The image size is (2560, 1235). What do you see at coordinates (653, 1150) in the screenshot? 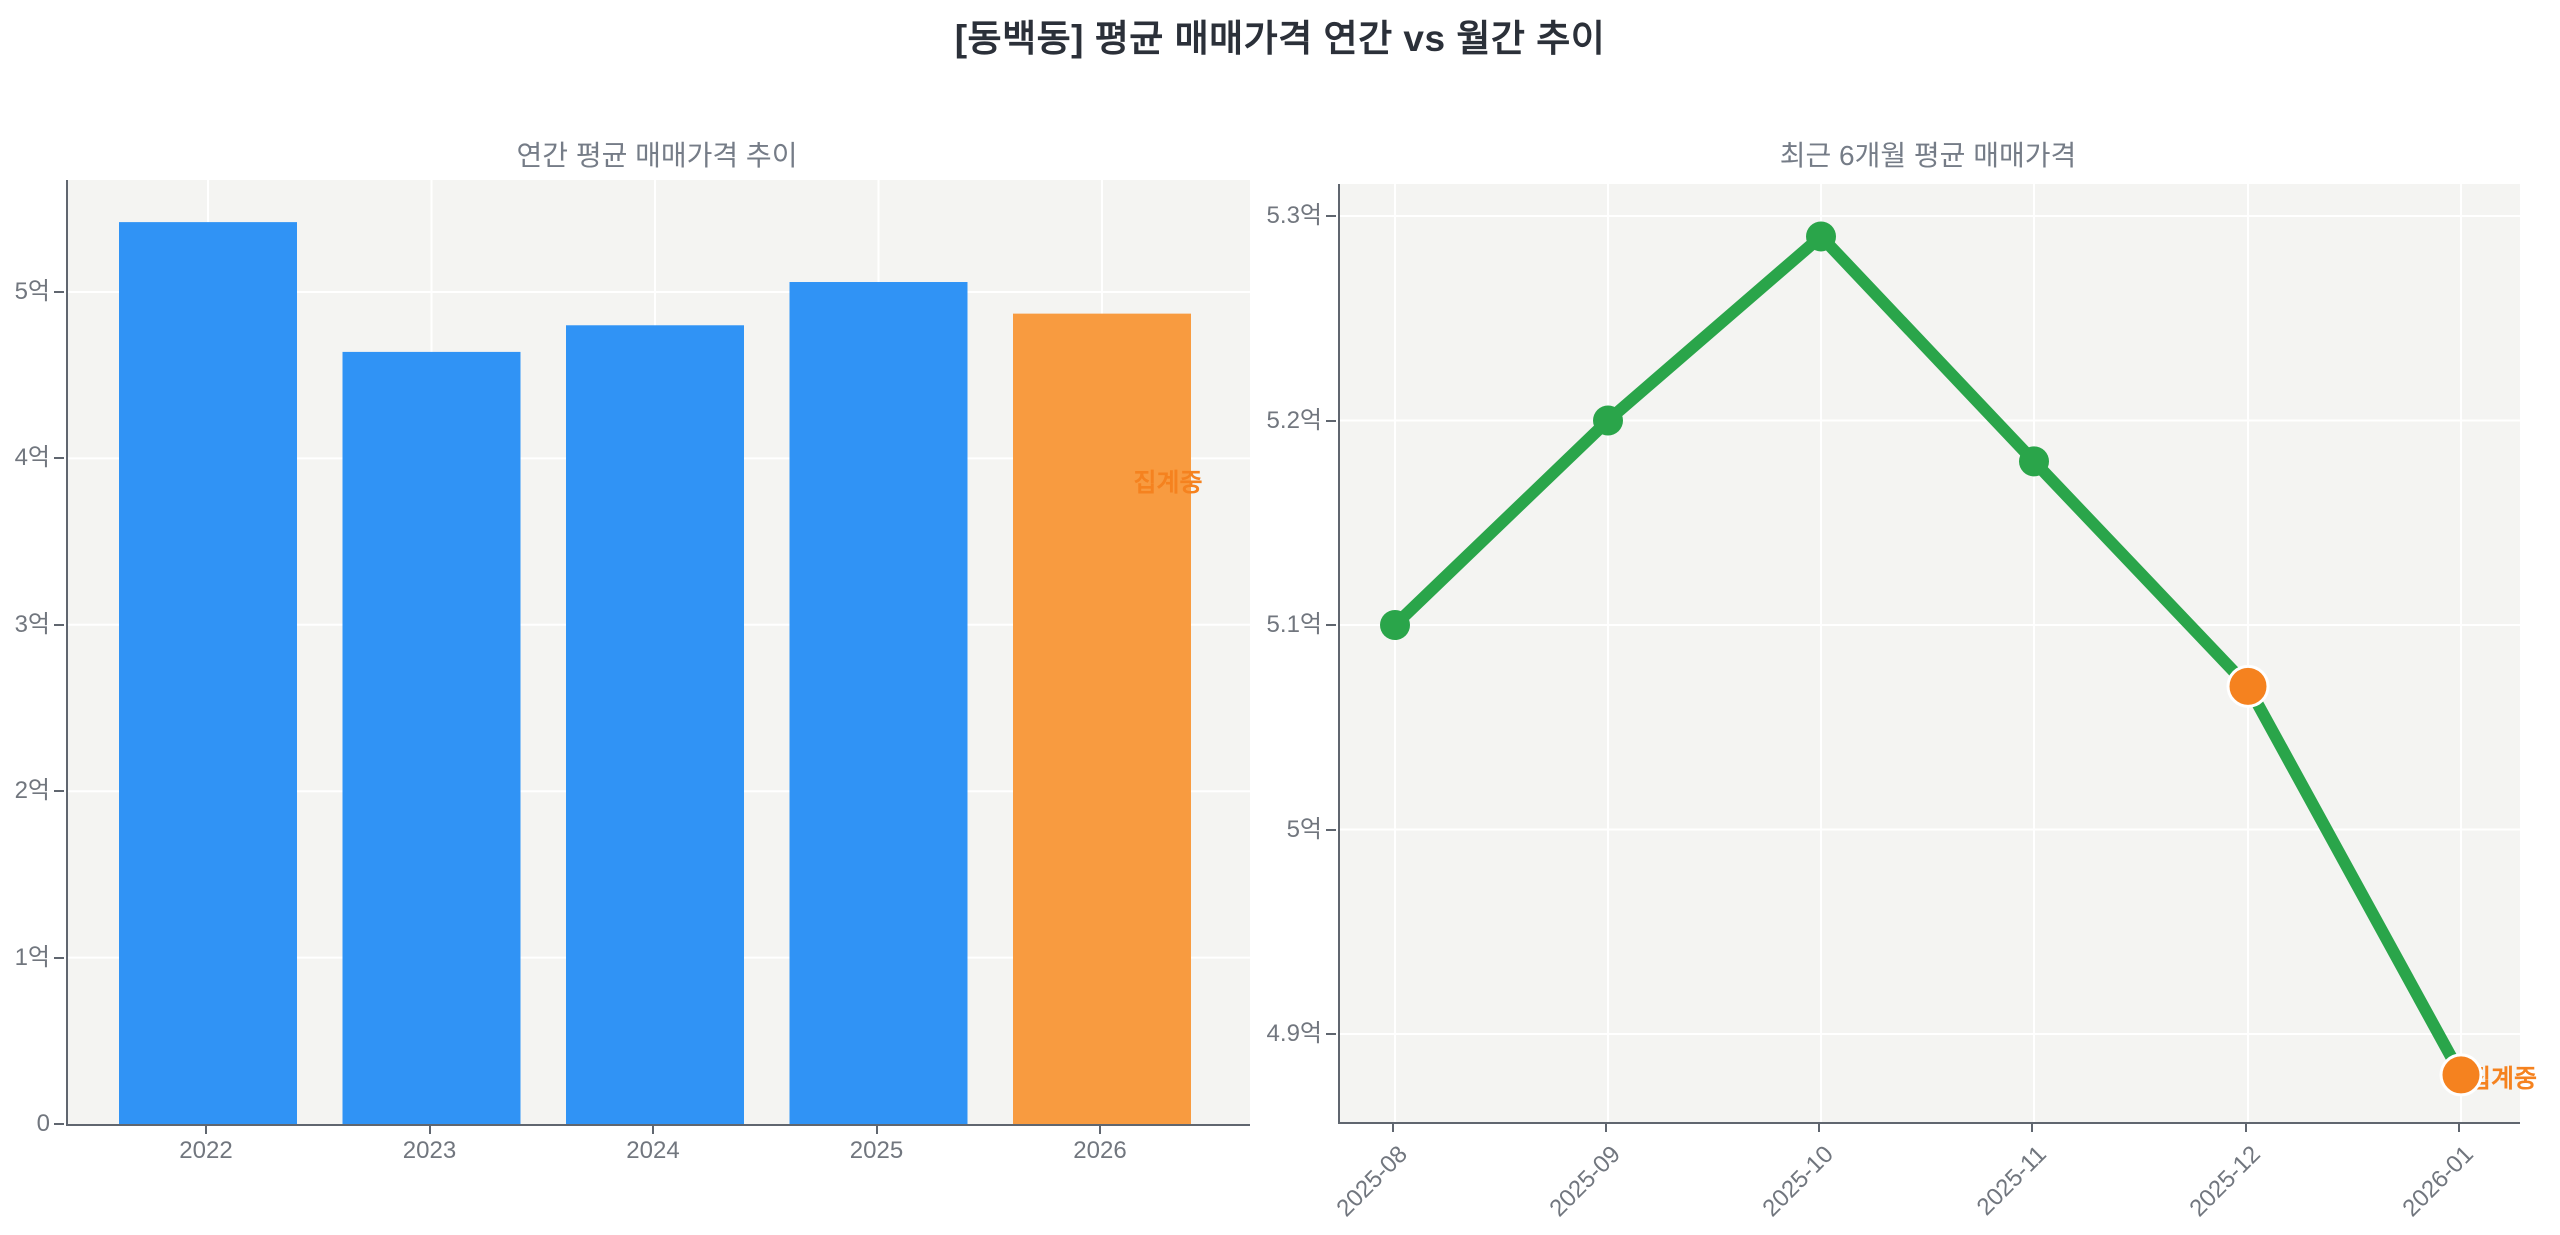
I see `x-tick-label: 2024` at bounding box center [653, 1150].